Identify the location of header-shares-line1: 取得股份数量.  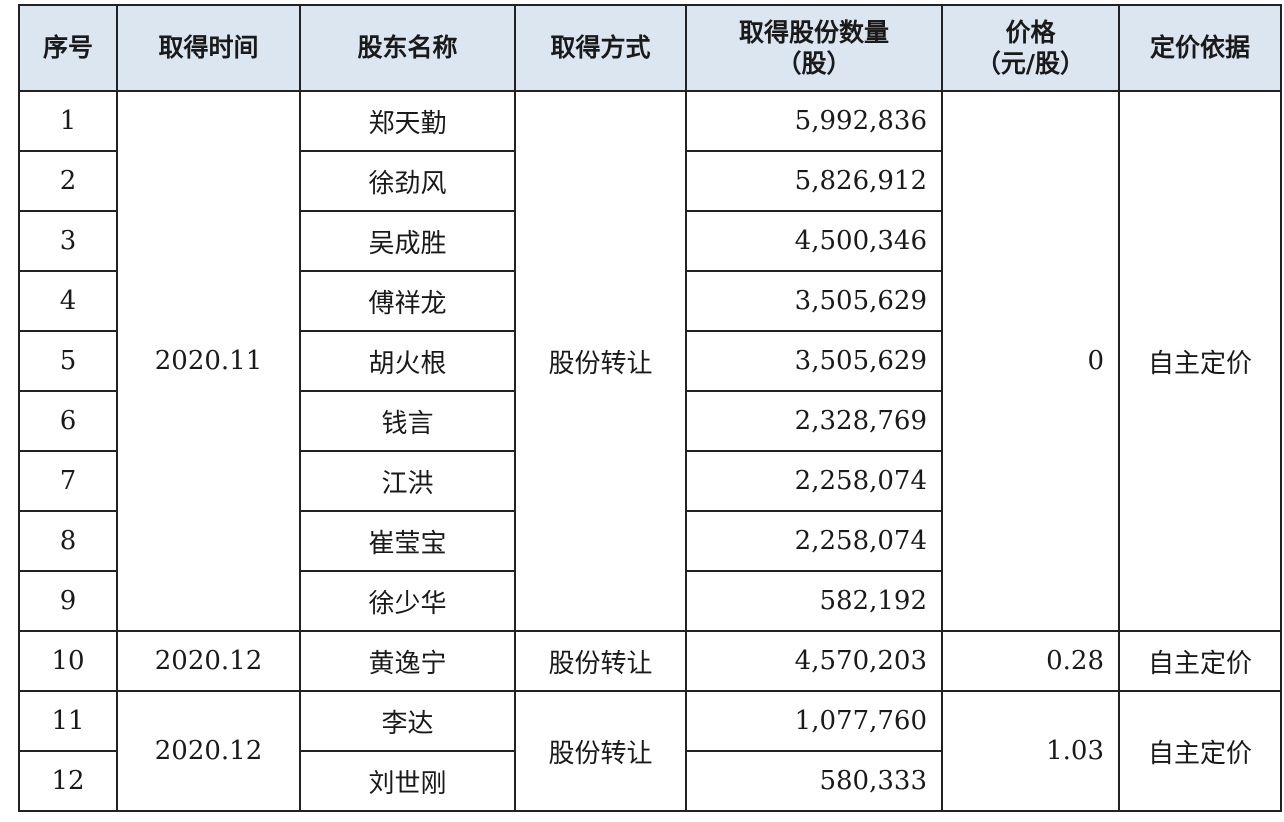
(813, 32).